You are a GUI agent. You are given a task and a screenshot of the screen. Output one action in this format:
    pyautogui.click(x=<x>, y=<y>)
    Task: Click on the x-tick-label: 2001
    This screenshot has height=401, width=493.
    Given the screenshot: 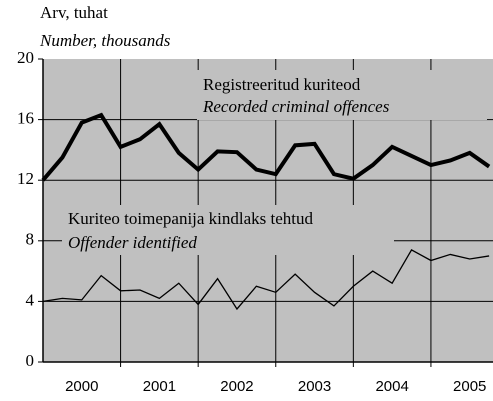 What is the action you would take?
    pyautogui.click(x=159, y=386)
    